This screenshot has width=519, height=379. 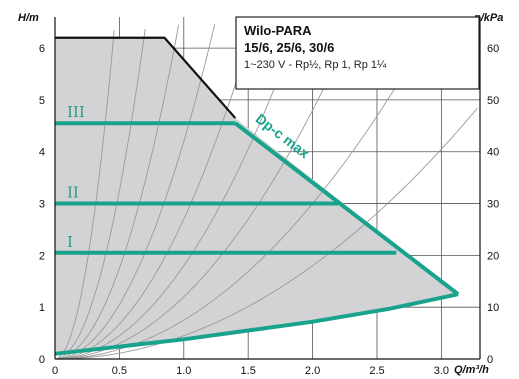 What do you see at coordinates (183, 371) in the screenshot?
I see `x-tick-label: 1.0` at bounding box center [183, 371].